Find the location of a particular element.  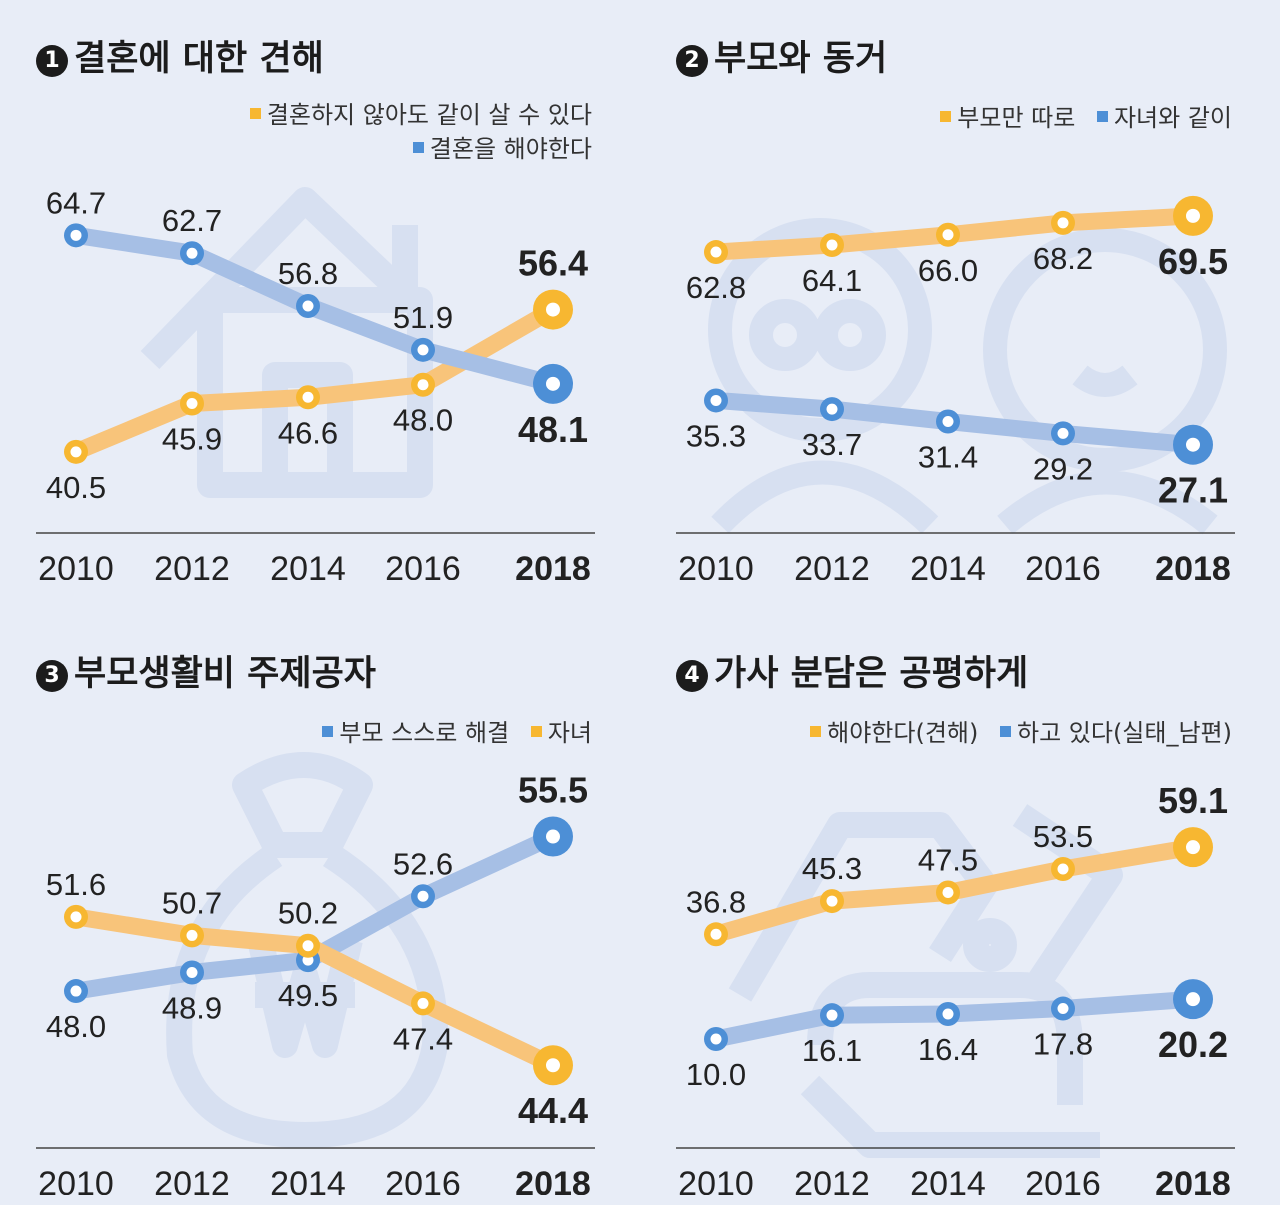

data-label-blue: 29.2 is located at coordinates (1063, 468).